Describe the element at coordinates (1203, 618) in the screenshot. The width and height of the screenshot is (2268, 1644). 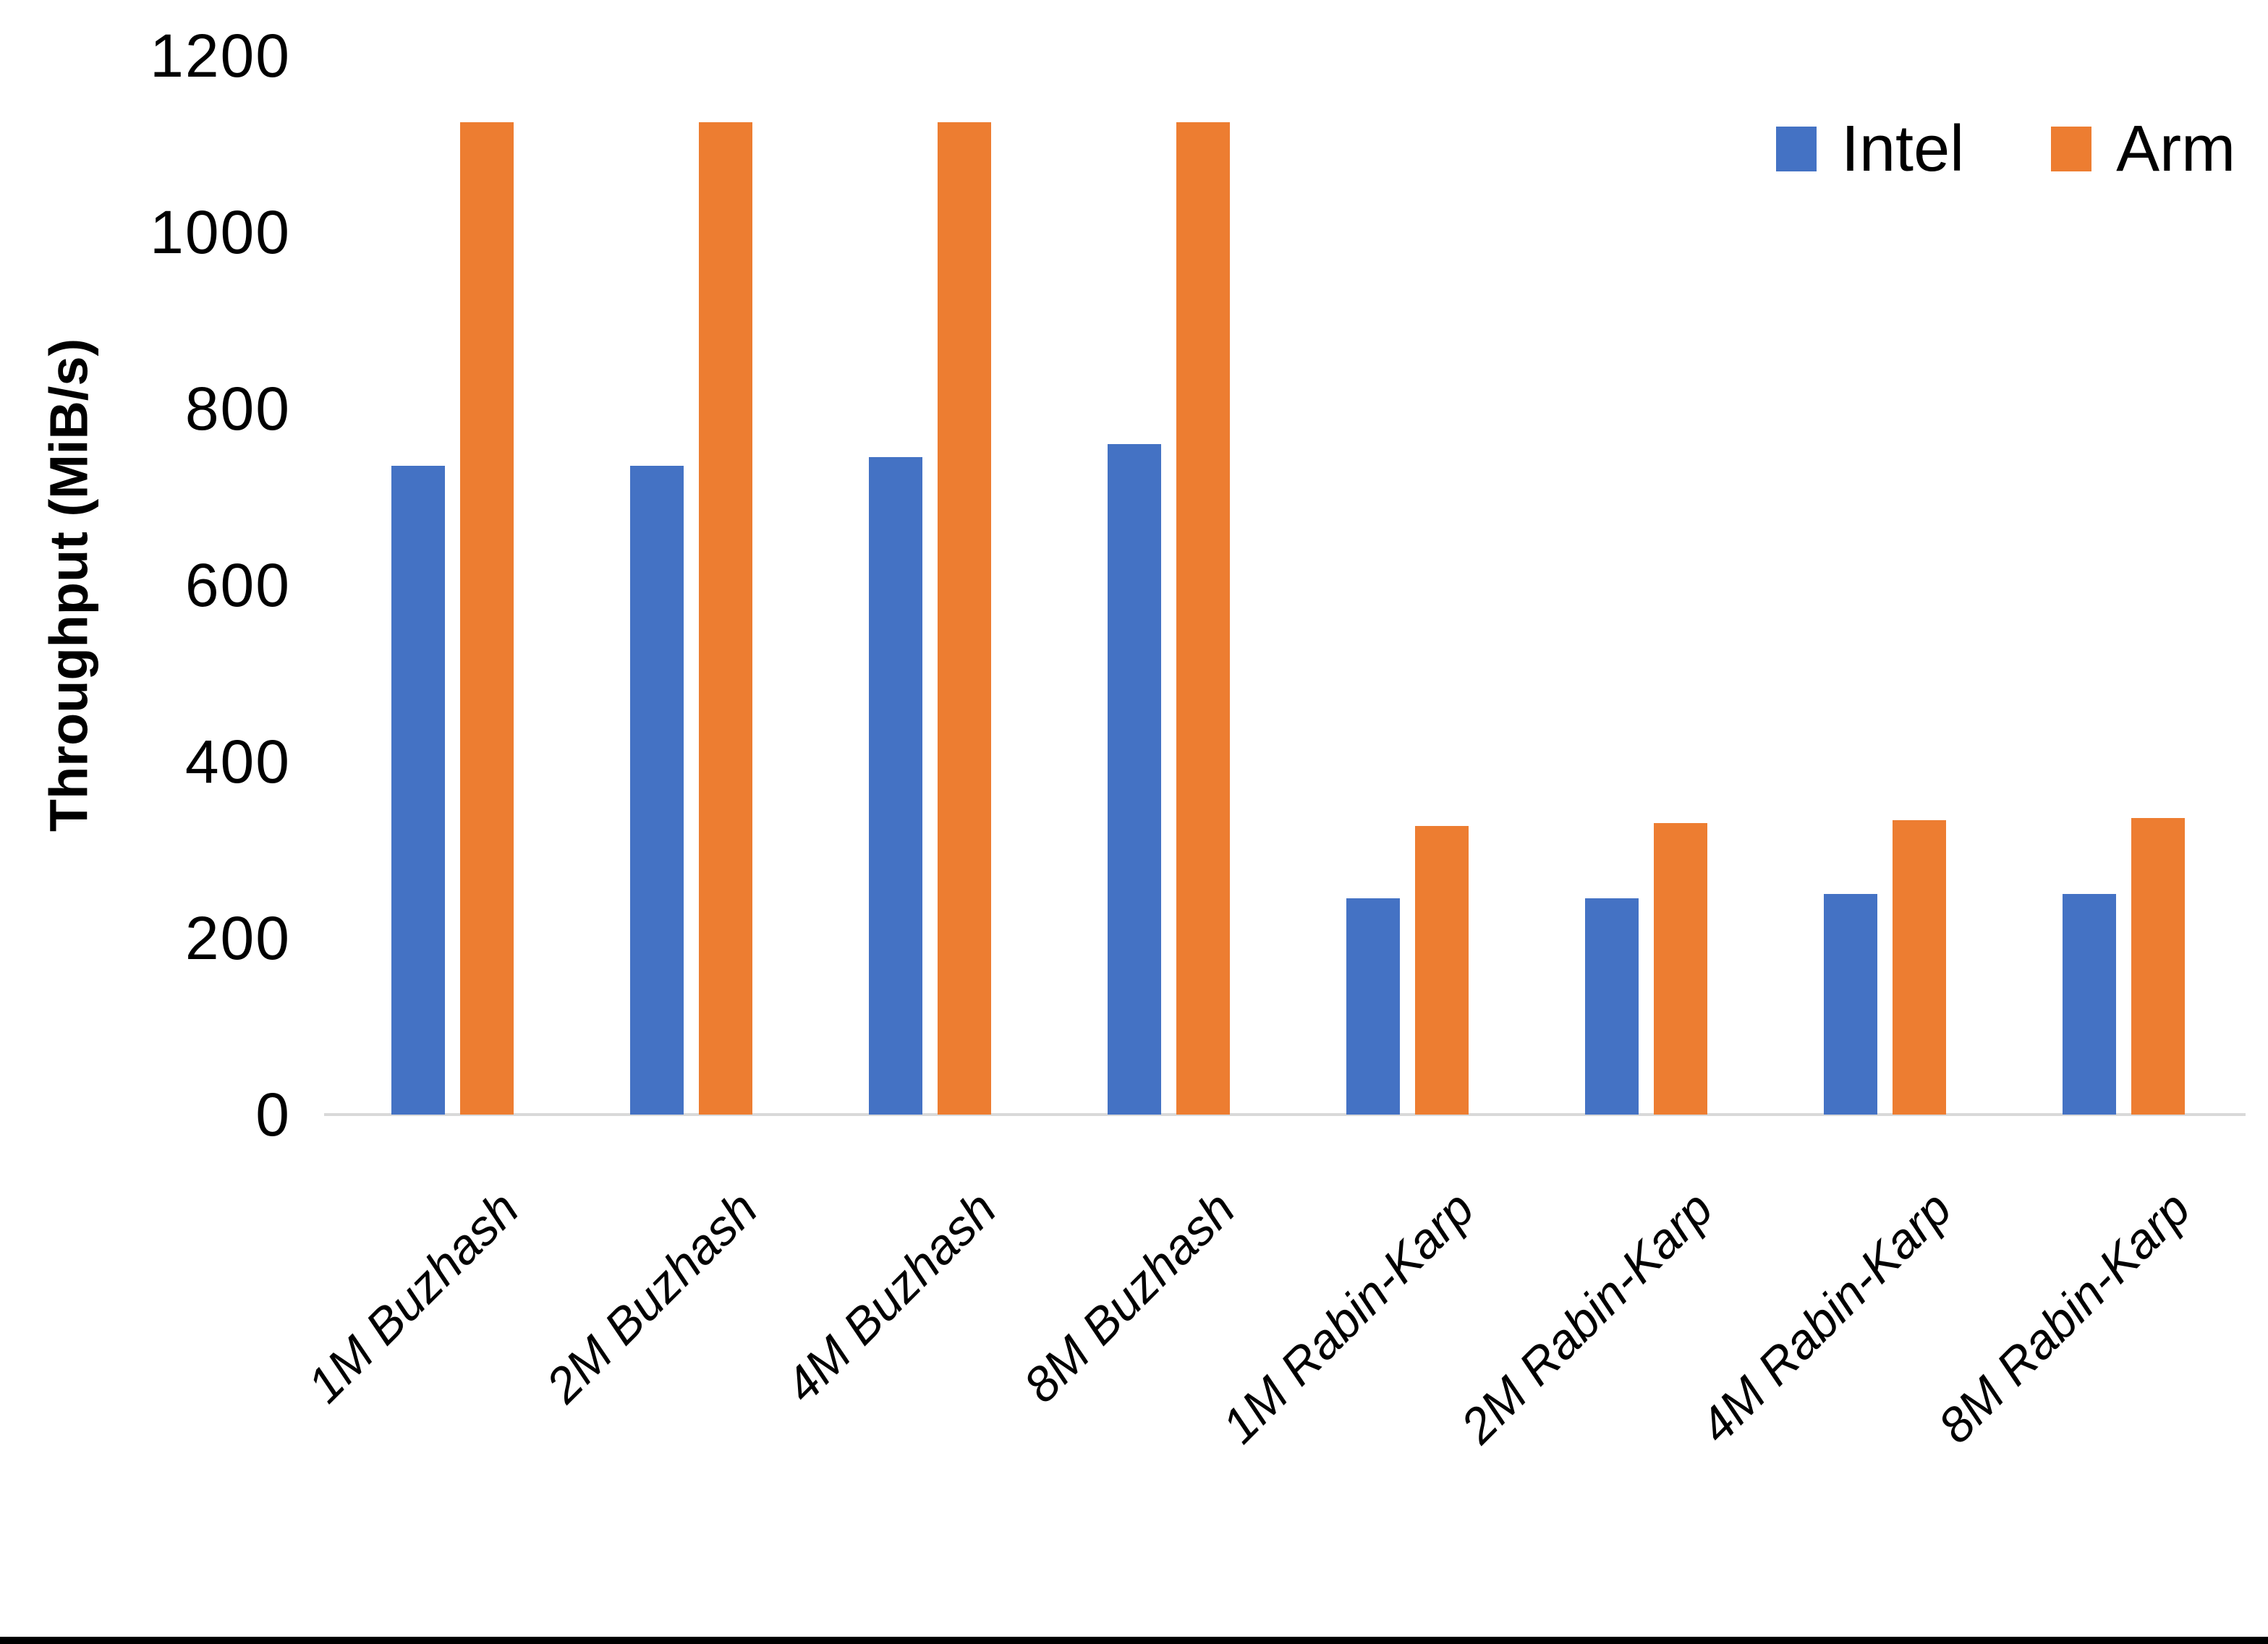
I see `bar-arm-8m-buzhash` at that location.